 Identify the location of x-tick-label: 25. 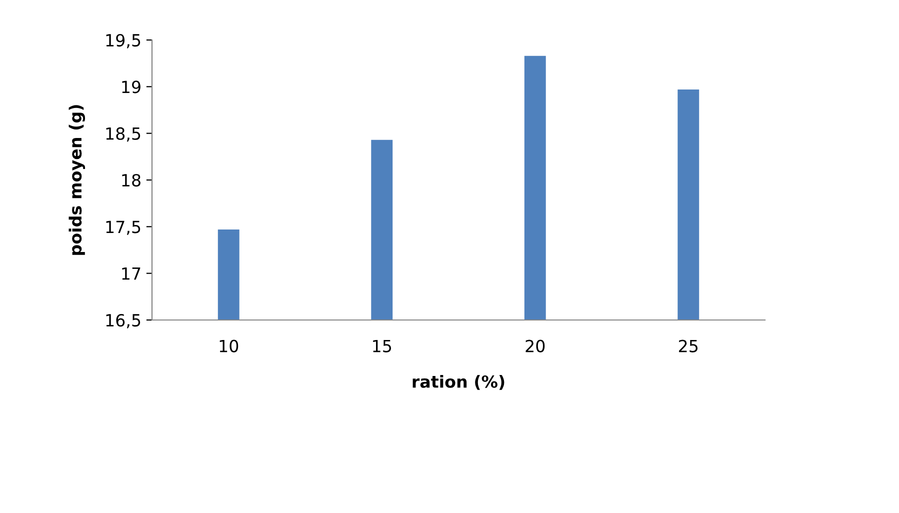
(688, 346).